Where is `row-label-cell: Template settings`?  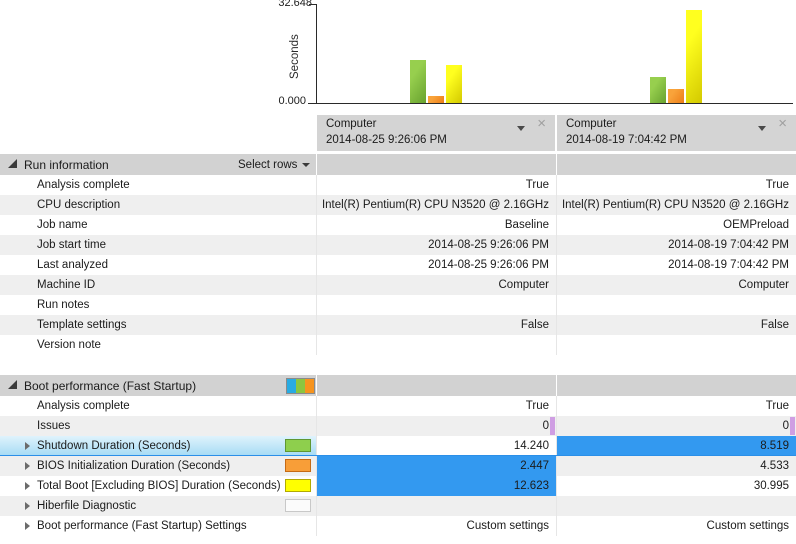 row-label-cell: Template settings is located at coordinates (158, 325).